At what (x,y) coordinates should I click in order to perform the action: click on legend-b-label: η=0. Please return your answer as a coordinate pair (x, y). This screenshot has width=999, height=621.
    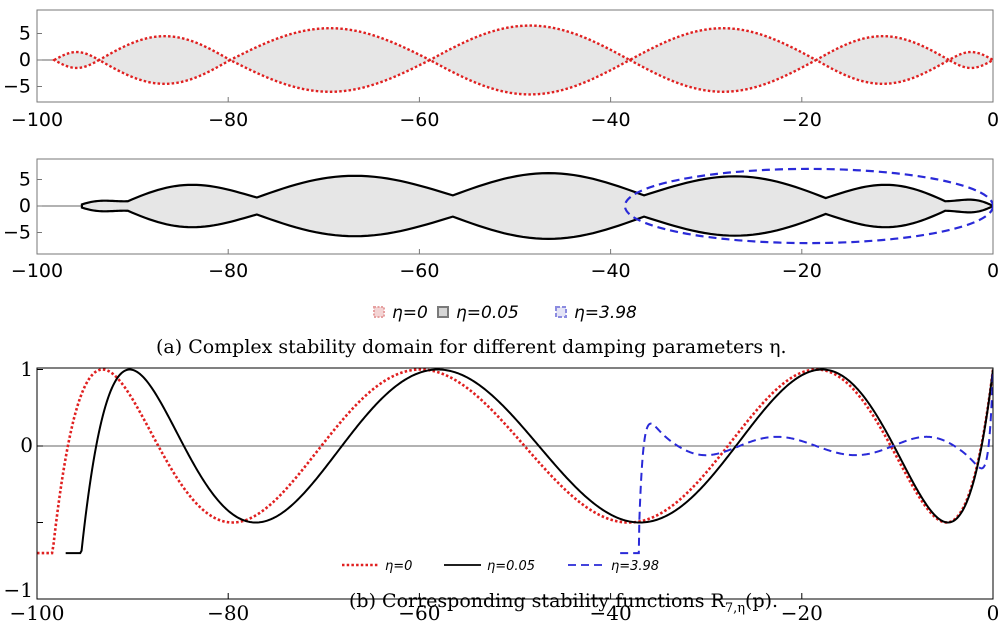
    Looking at the image, I should click on (398, 566).